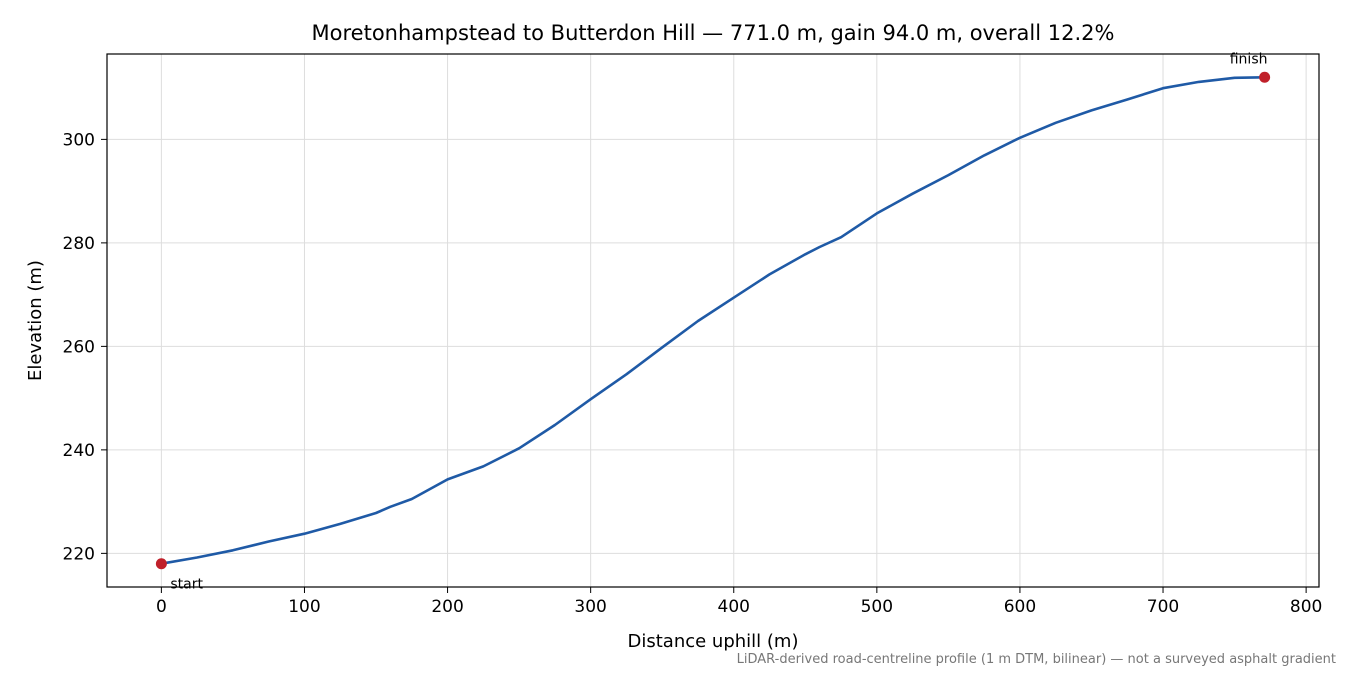 Image resolution: width=1350 pixels, height=675 pixels. Describe the element at coordinates (161, 564) in the screenshot. I see `start-marker` at that location.